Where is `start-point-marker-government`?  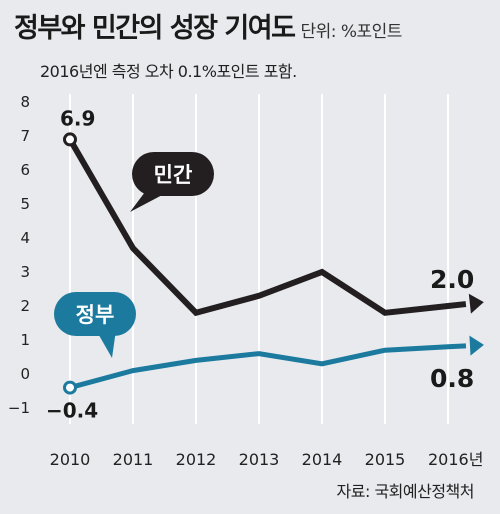
start-point-marker-government is located at coordinates (70, 387).